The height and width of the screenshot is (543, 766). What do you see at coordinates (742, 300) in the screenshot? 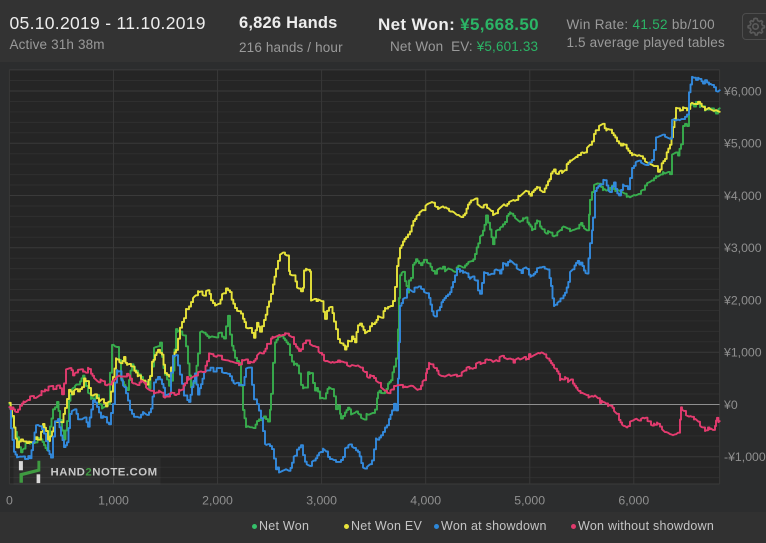
I see `svg-text: ¥2,000` at bounding box center [742, 300].